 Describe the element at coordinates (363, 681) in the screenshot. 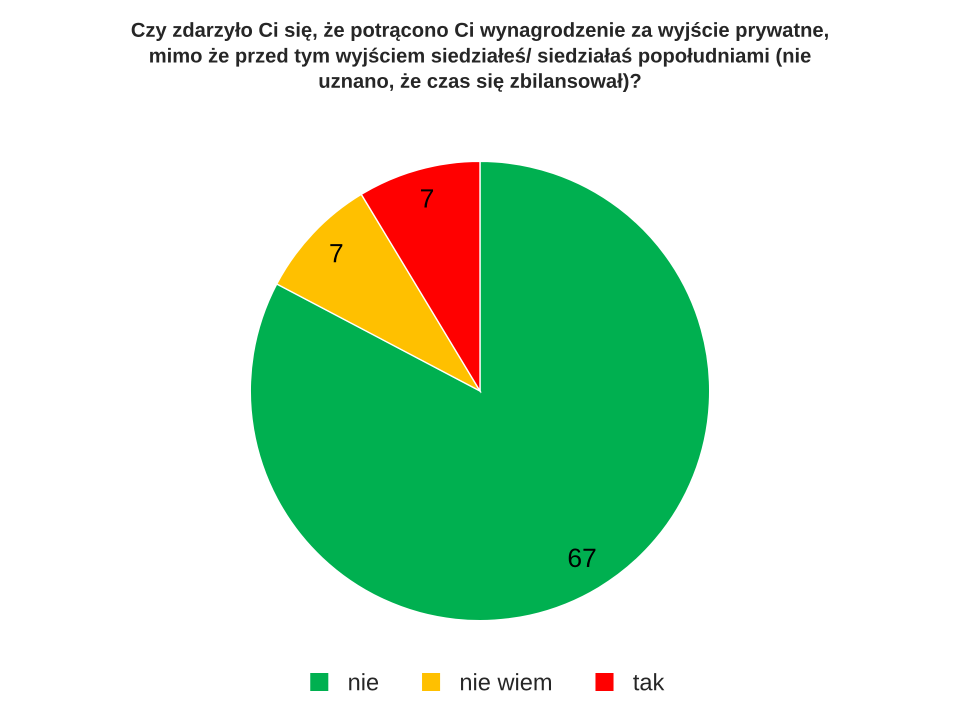

I see `legend-label: nie` at that location.